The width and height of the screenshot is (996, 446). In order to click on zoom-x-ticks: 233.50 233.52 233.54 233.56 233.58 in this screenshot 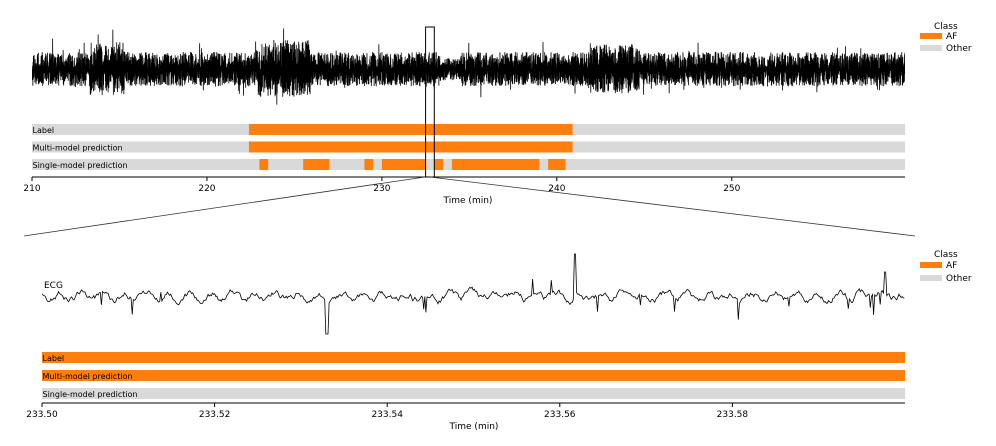, I will do `click(387, 411)`.